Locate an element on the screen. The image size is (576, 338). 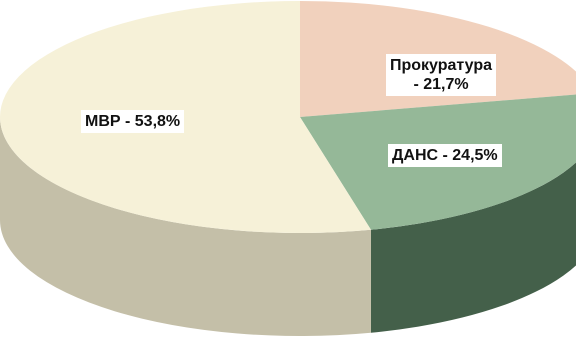
slice-label-prokuratura: Прокуратура - 21,7% is located at coordinates (441, 75).